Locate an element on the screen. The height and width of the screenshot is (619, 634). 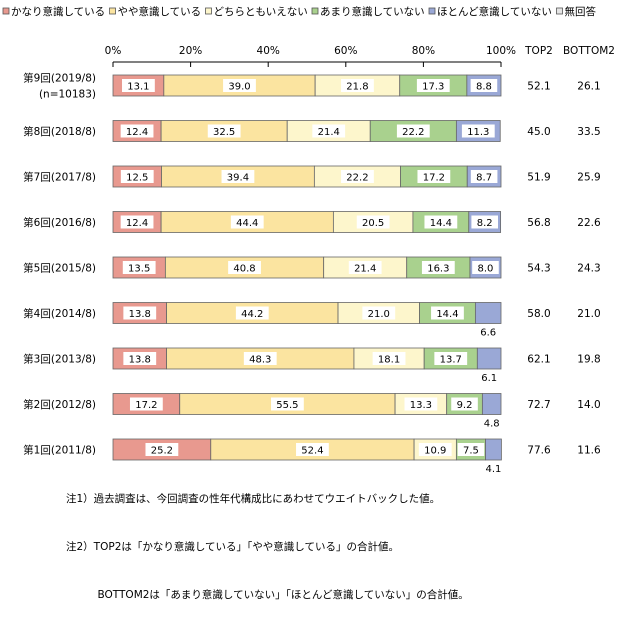
summary-header: TOP2 is located at coordinates (538, 51).